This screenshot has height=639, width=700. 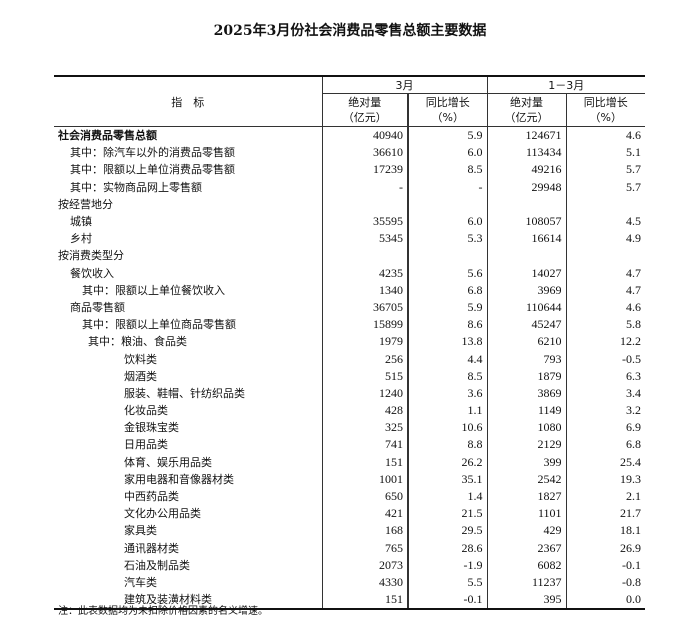 What do you see at coordinates (526, 376) in the screenshot?
I see `q1-abs-value: 1879` at bounding box center [526, 376].